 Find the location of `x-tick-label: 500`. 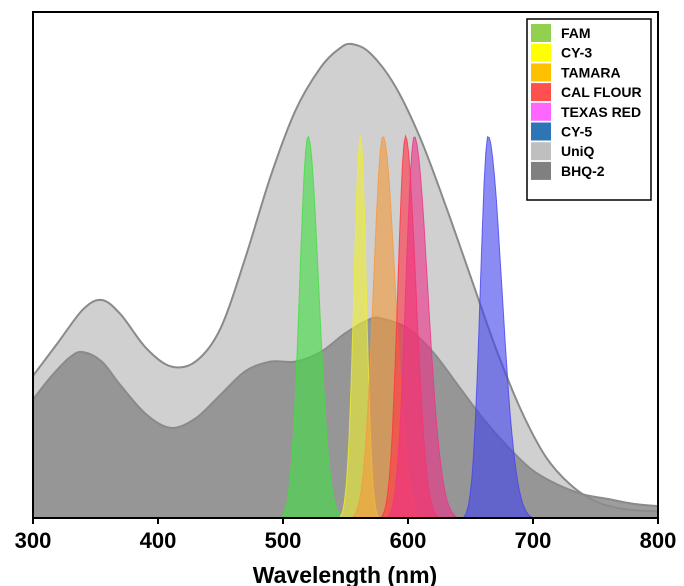

x-tick-label: 500 is located at coordinates (283, 540).